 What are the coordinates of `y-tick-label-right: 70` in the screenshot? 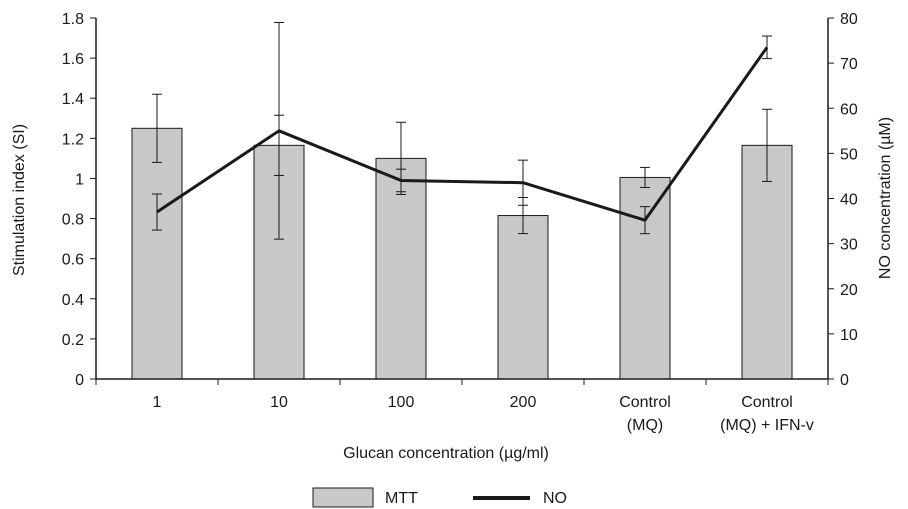 It's located at (849, 64).